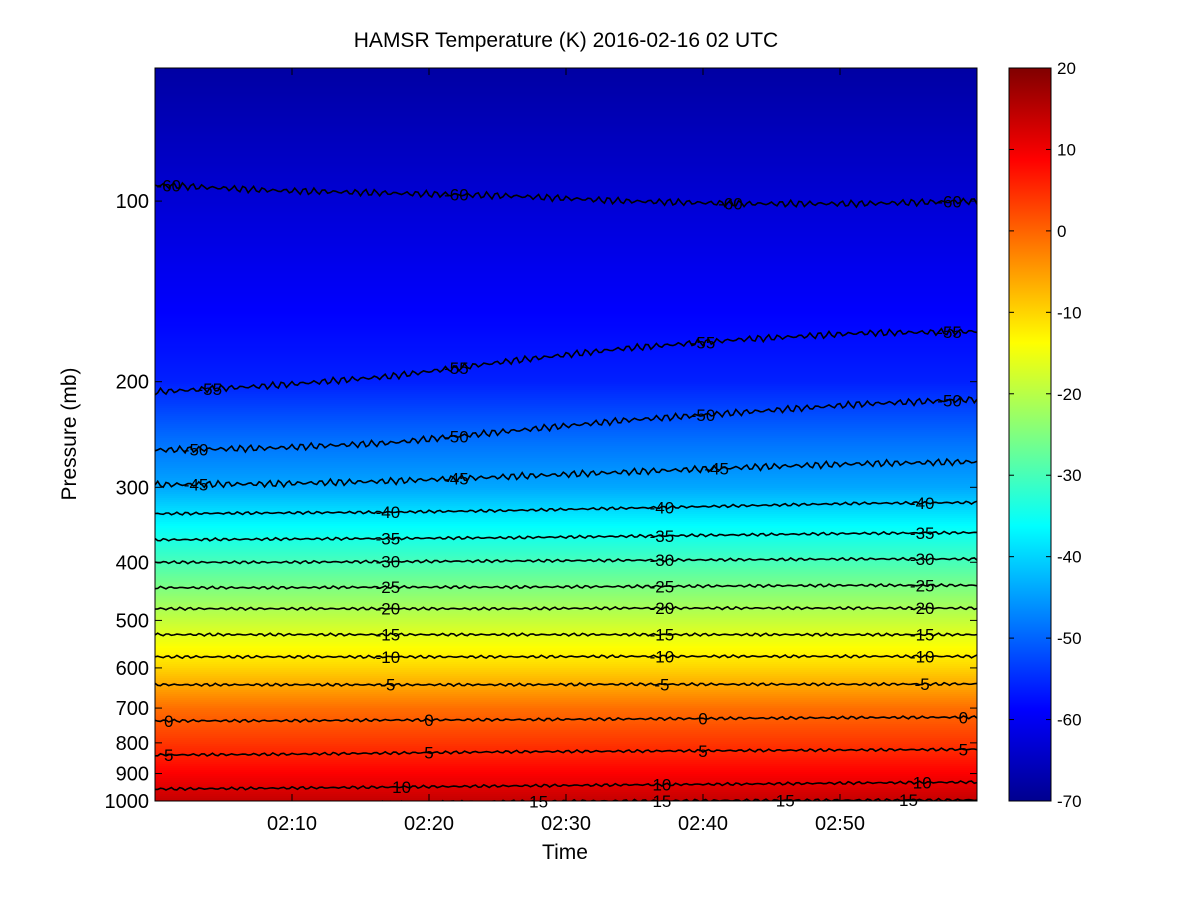  What do you see at coordinates (168, 186) in the screenshot?
I see `contour-label: -60` at bounding box center [168, 186].